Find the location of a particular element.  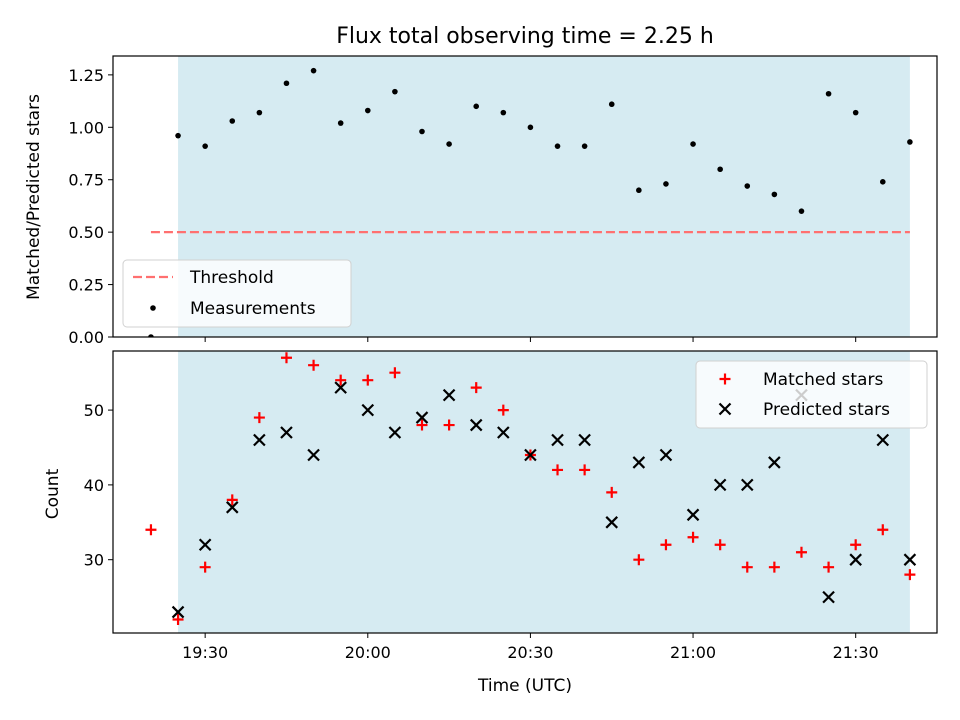

legend-predicted-label: Predicted stars is located at coordinates (826, 410).